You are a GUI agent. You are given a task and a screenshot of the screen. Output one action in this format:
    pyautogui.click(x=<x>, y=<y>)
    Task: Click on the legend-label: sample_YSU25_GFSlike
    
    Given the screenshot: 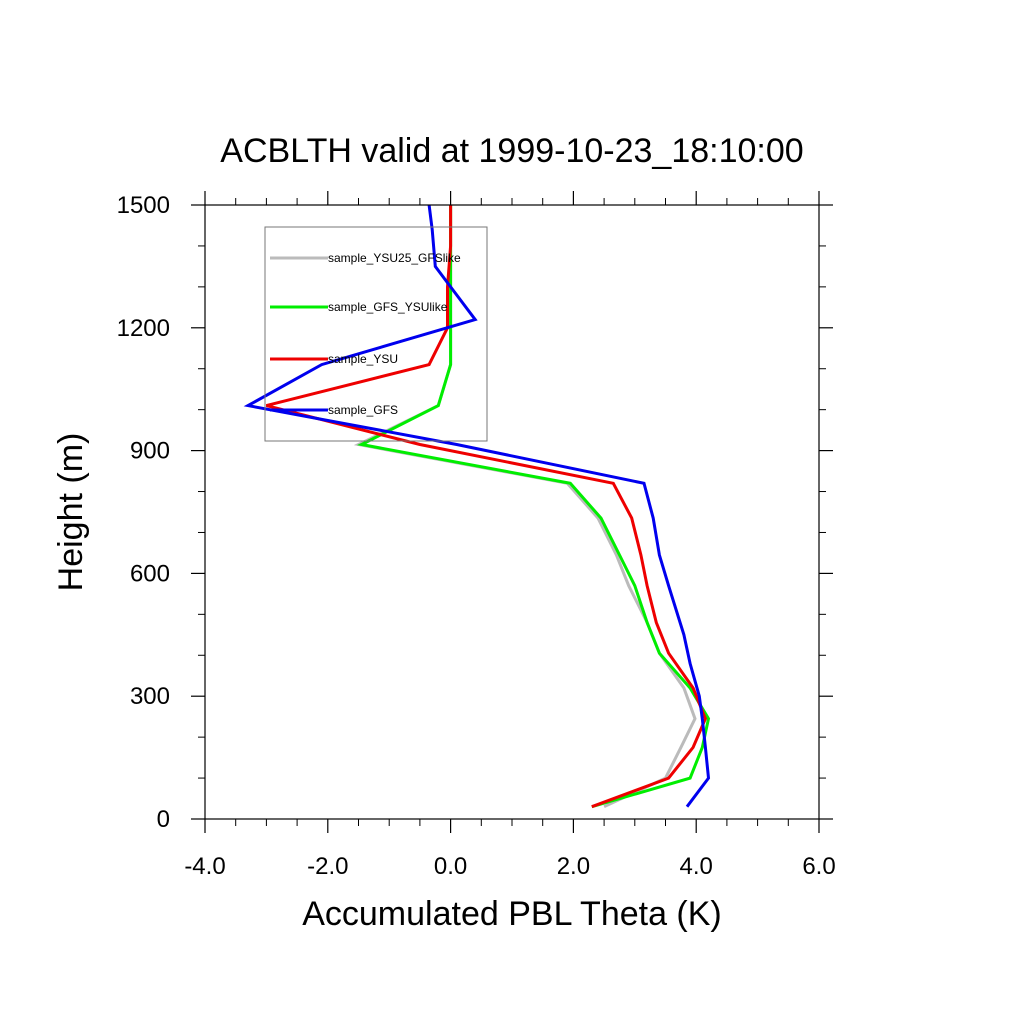 What is the action you would take?
    pyautogui.click(x=394, y=258)
    